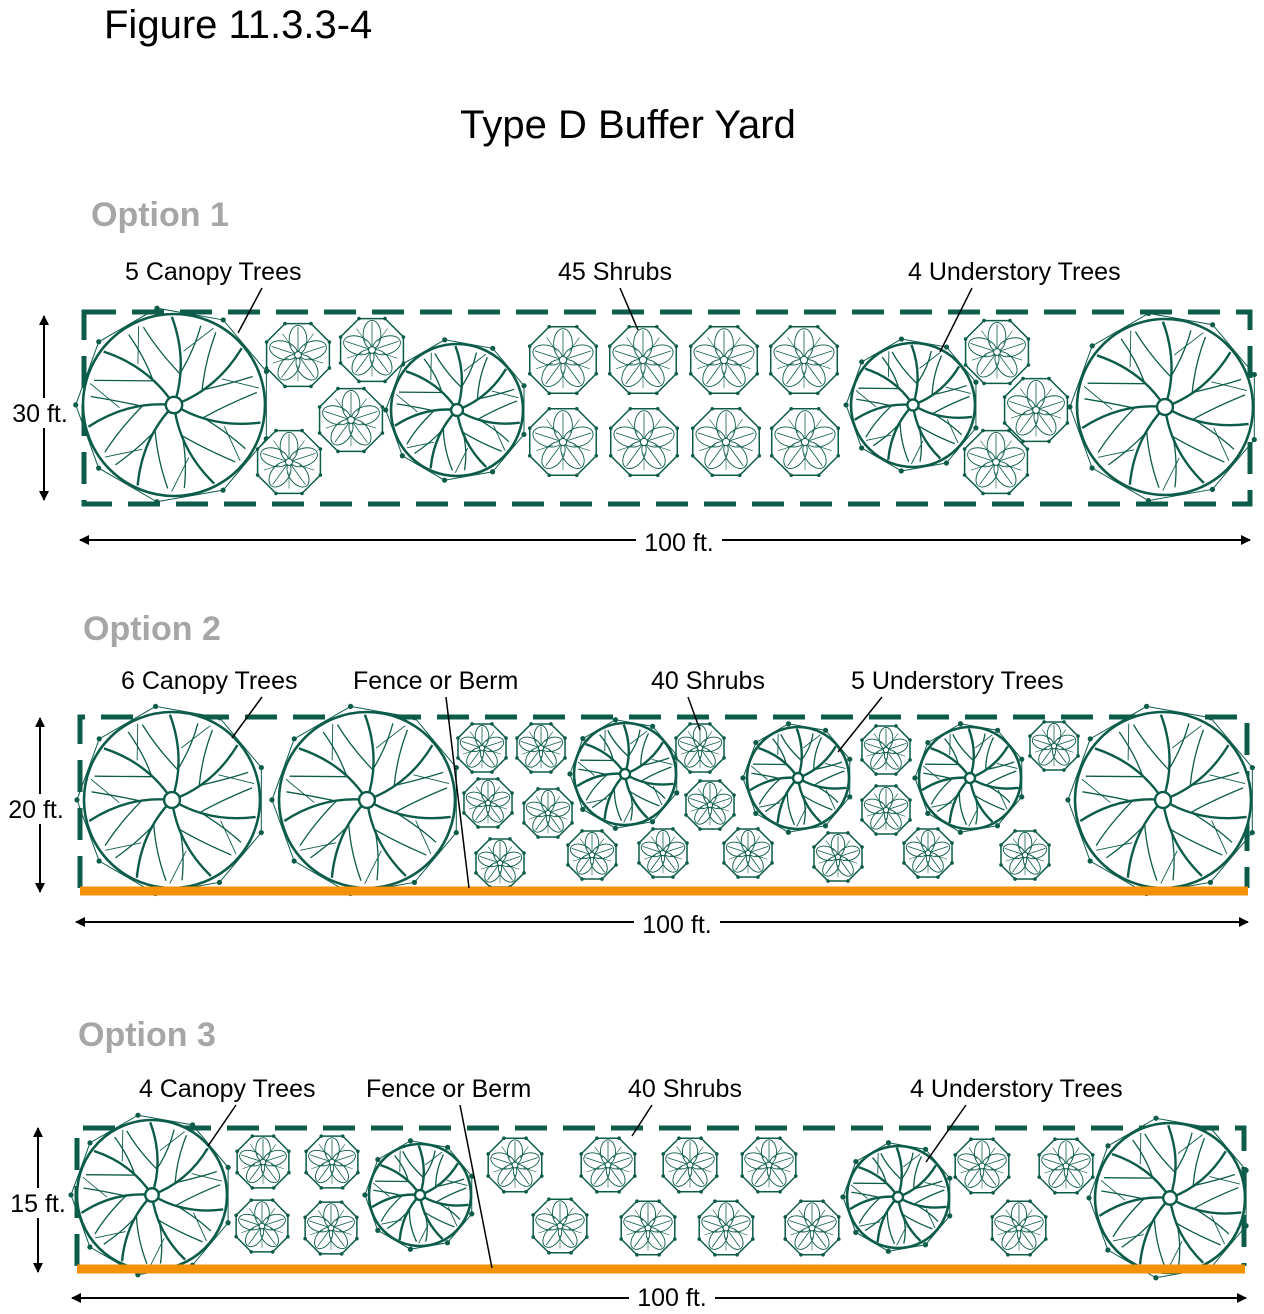 This screenshot has height=1314, width=1264. I want to click on option-1-depth-label: 30 ft., so click(40, 414).